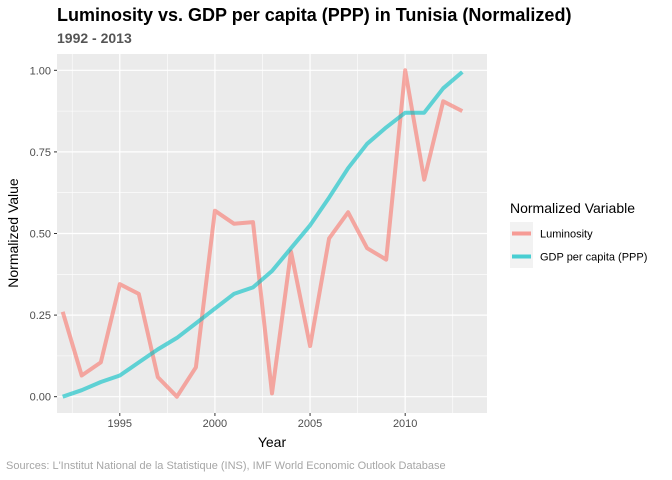 This screenshot has width=672, height=480. I want to click on legend-title: Normalized Variable, so click(572, 208).